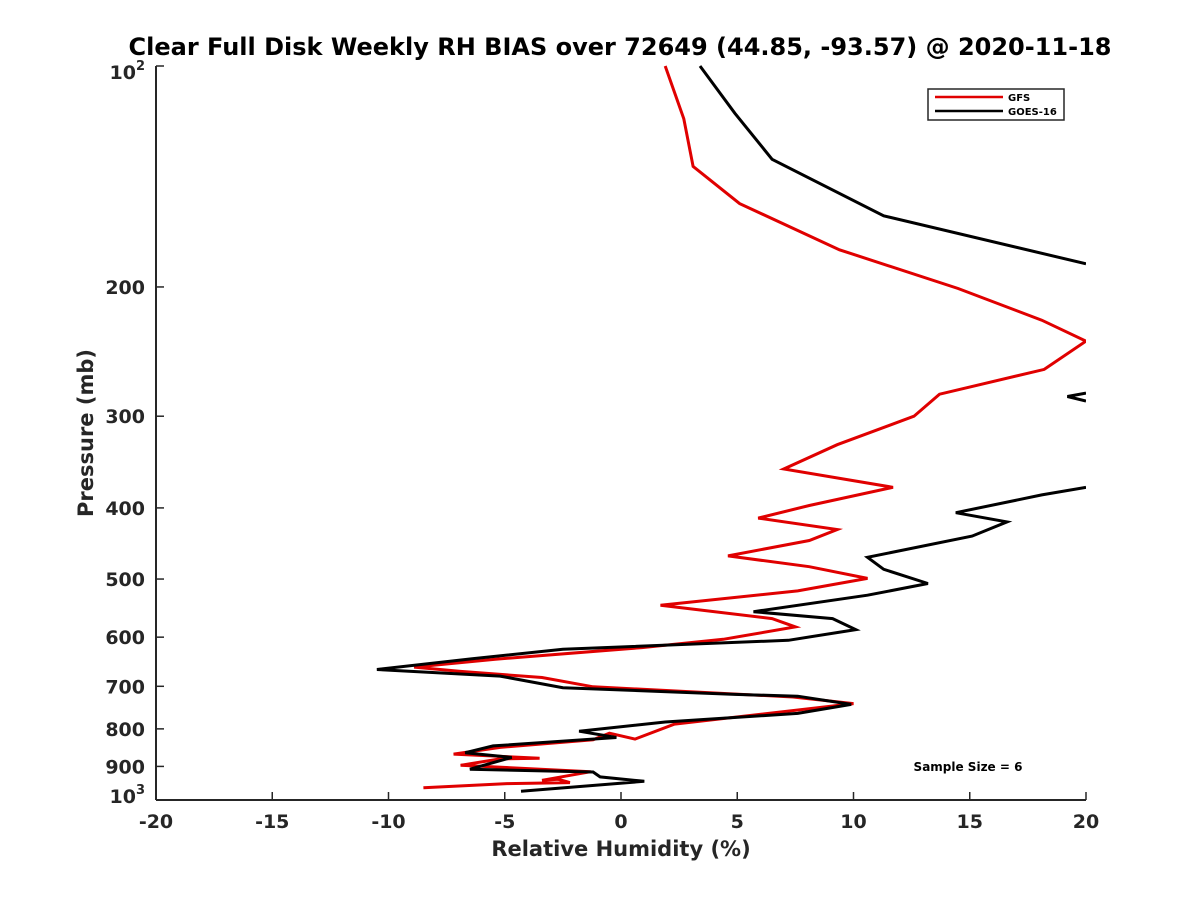  I want to click on x-tick-label: 15, so click(970, 822).